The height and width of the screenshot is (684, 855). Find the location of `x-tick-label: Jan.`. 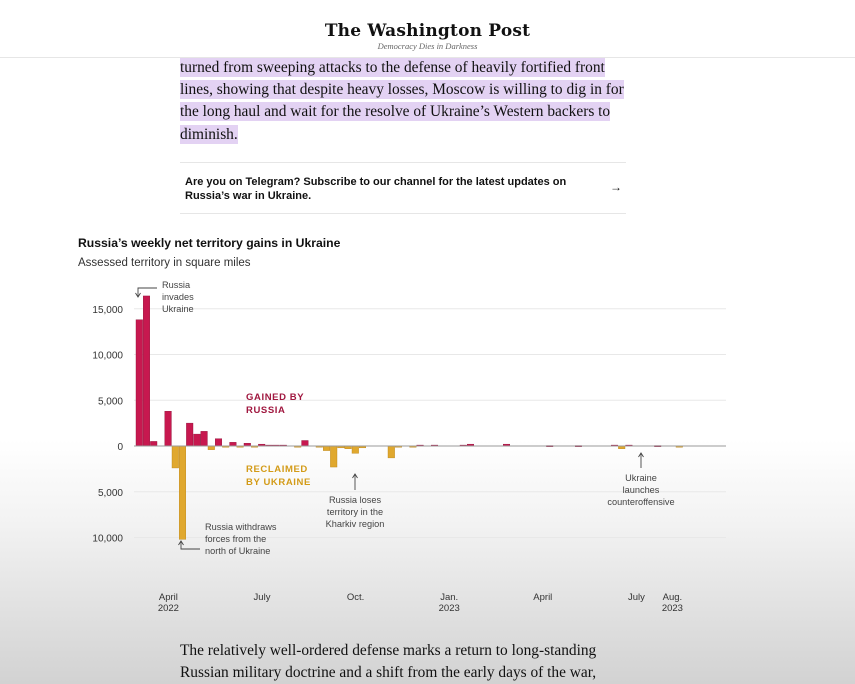

x-tick-label: Jan. is located at coordinates (449, 597).